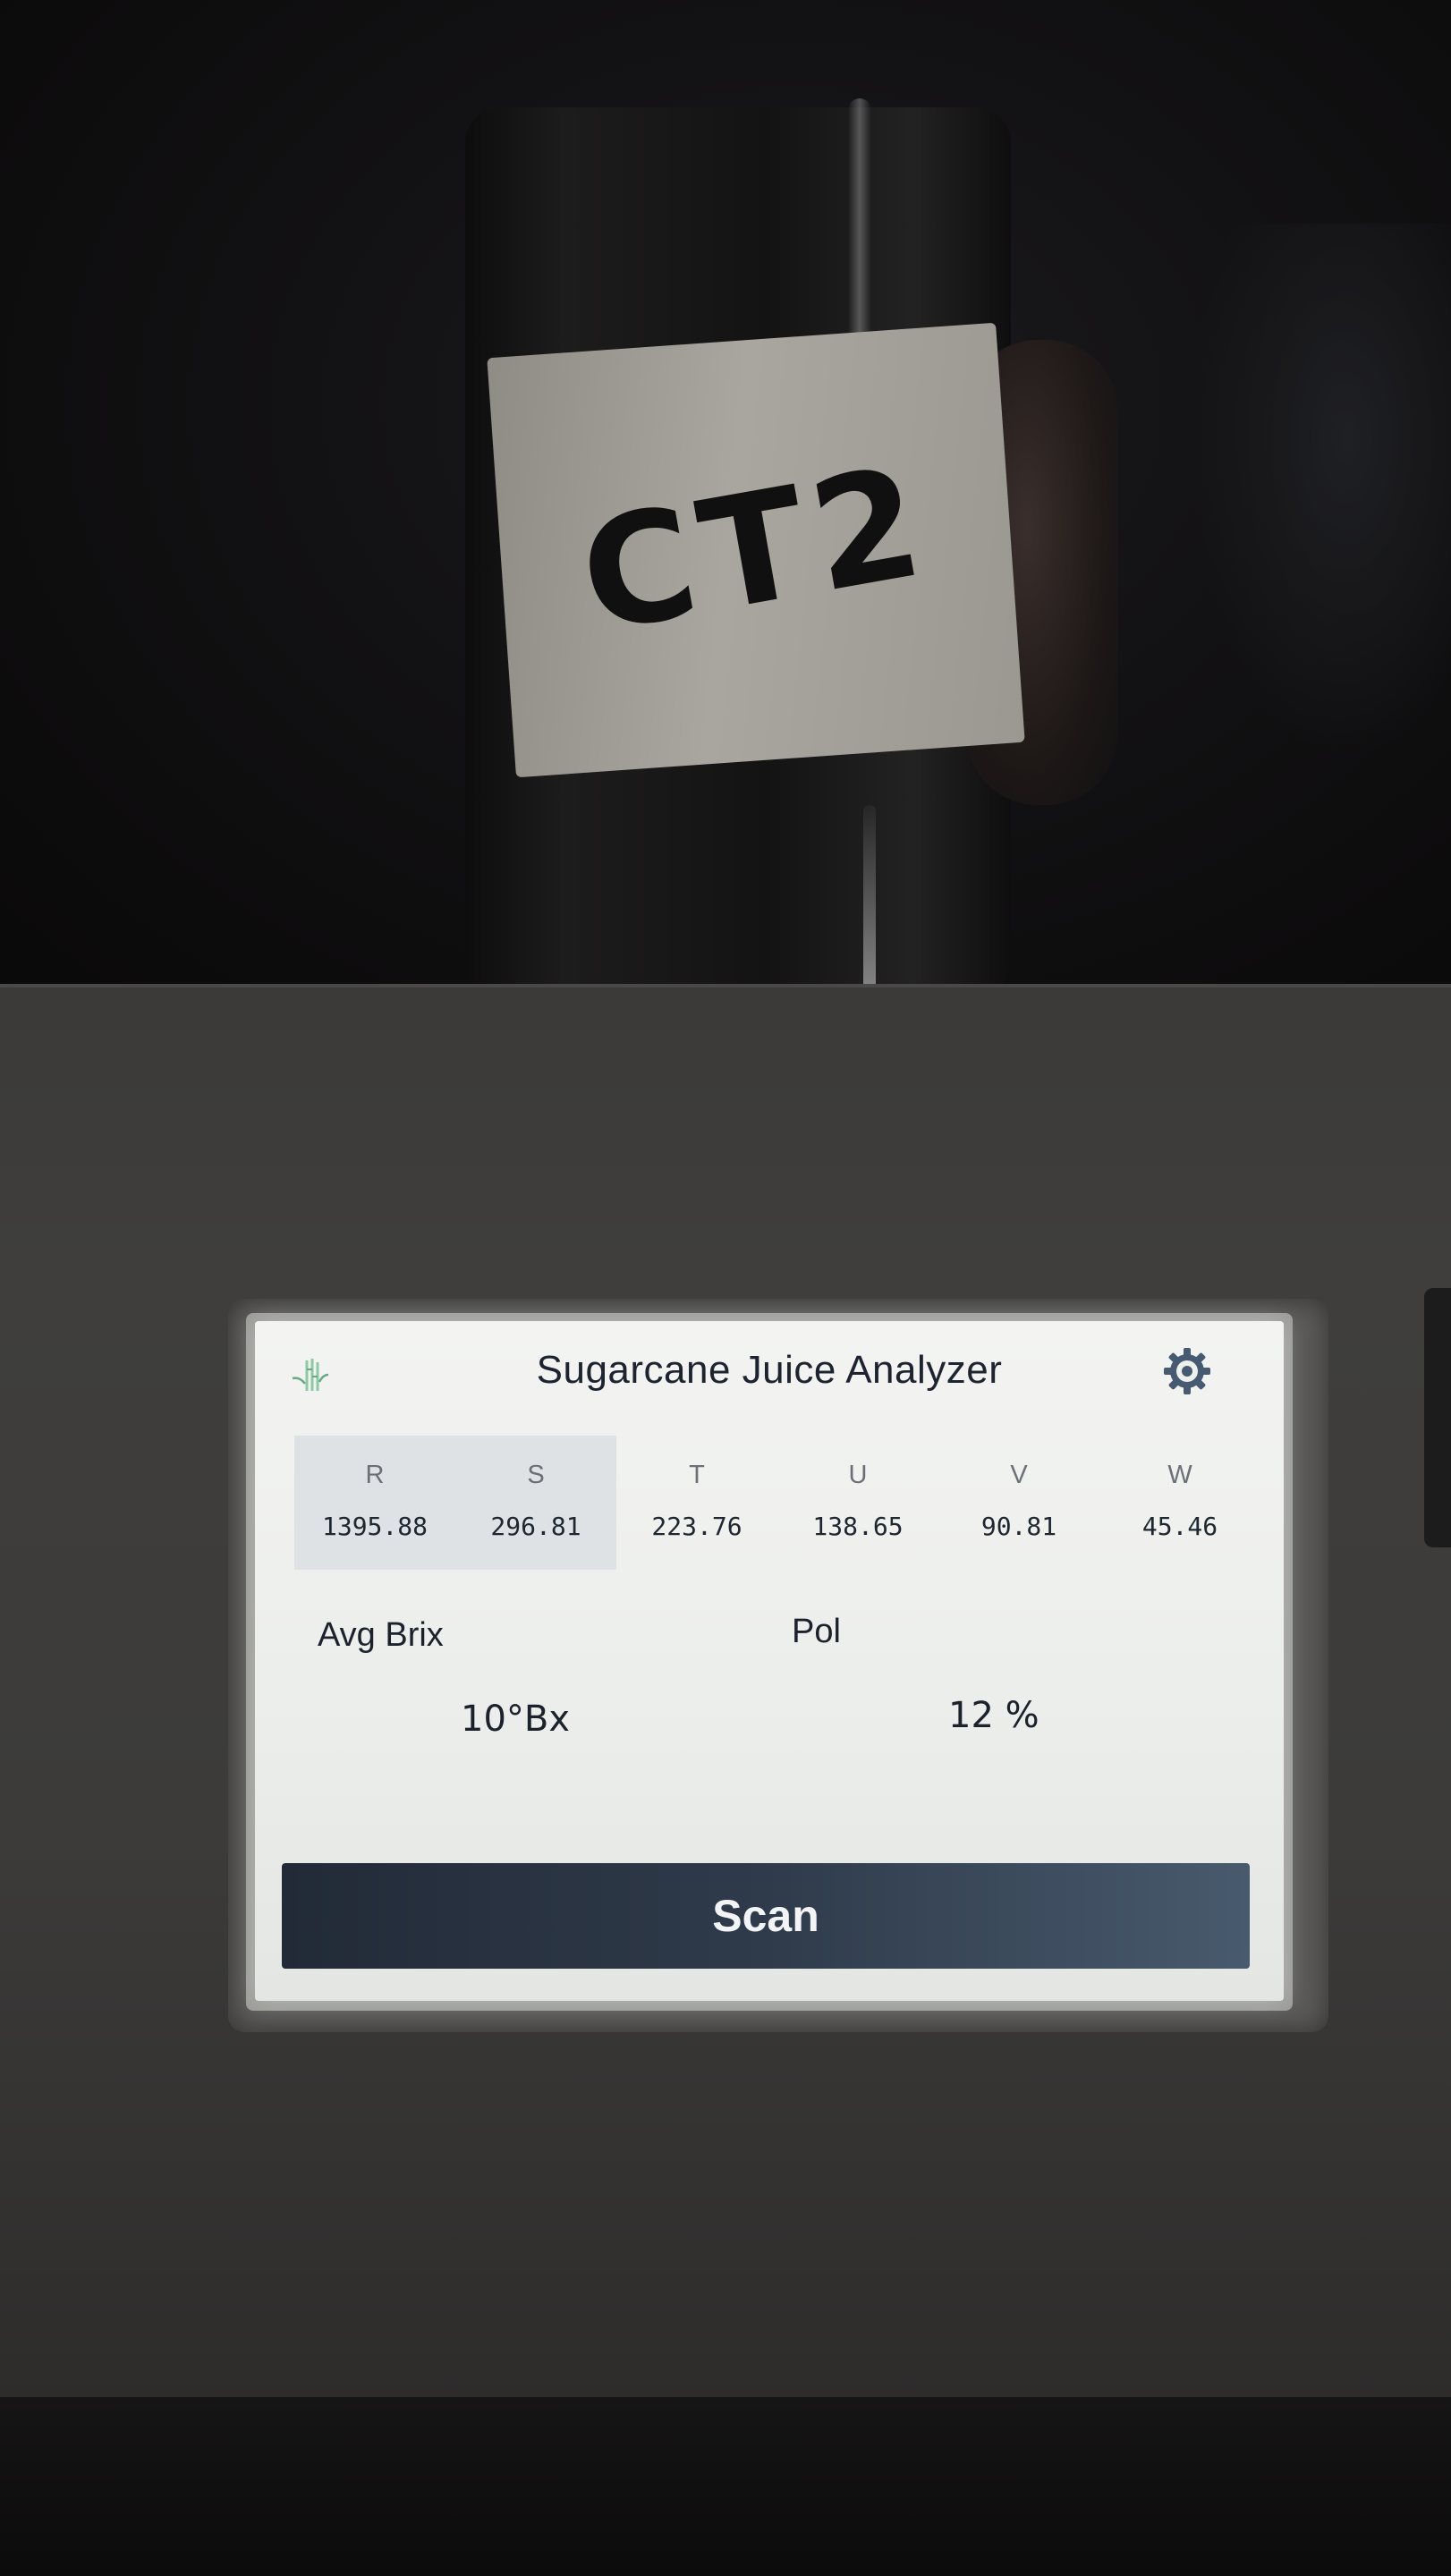 The image size is (1451, 2576). What do you see at coordinates (1019, 1475) in the screenshot?
I see `channel-letter: V` at bounding box center [1019, 1475].